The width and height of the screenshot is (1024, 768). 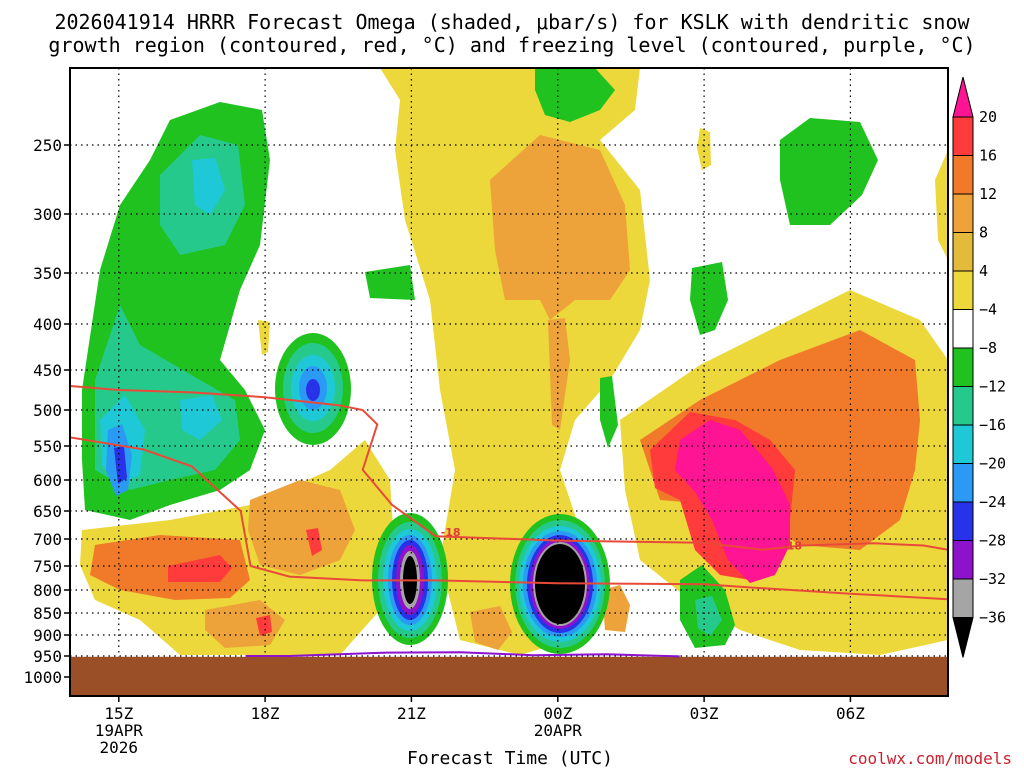 I want to click on y-tick-label-350: 350, so click(x=47, y=273).